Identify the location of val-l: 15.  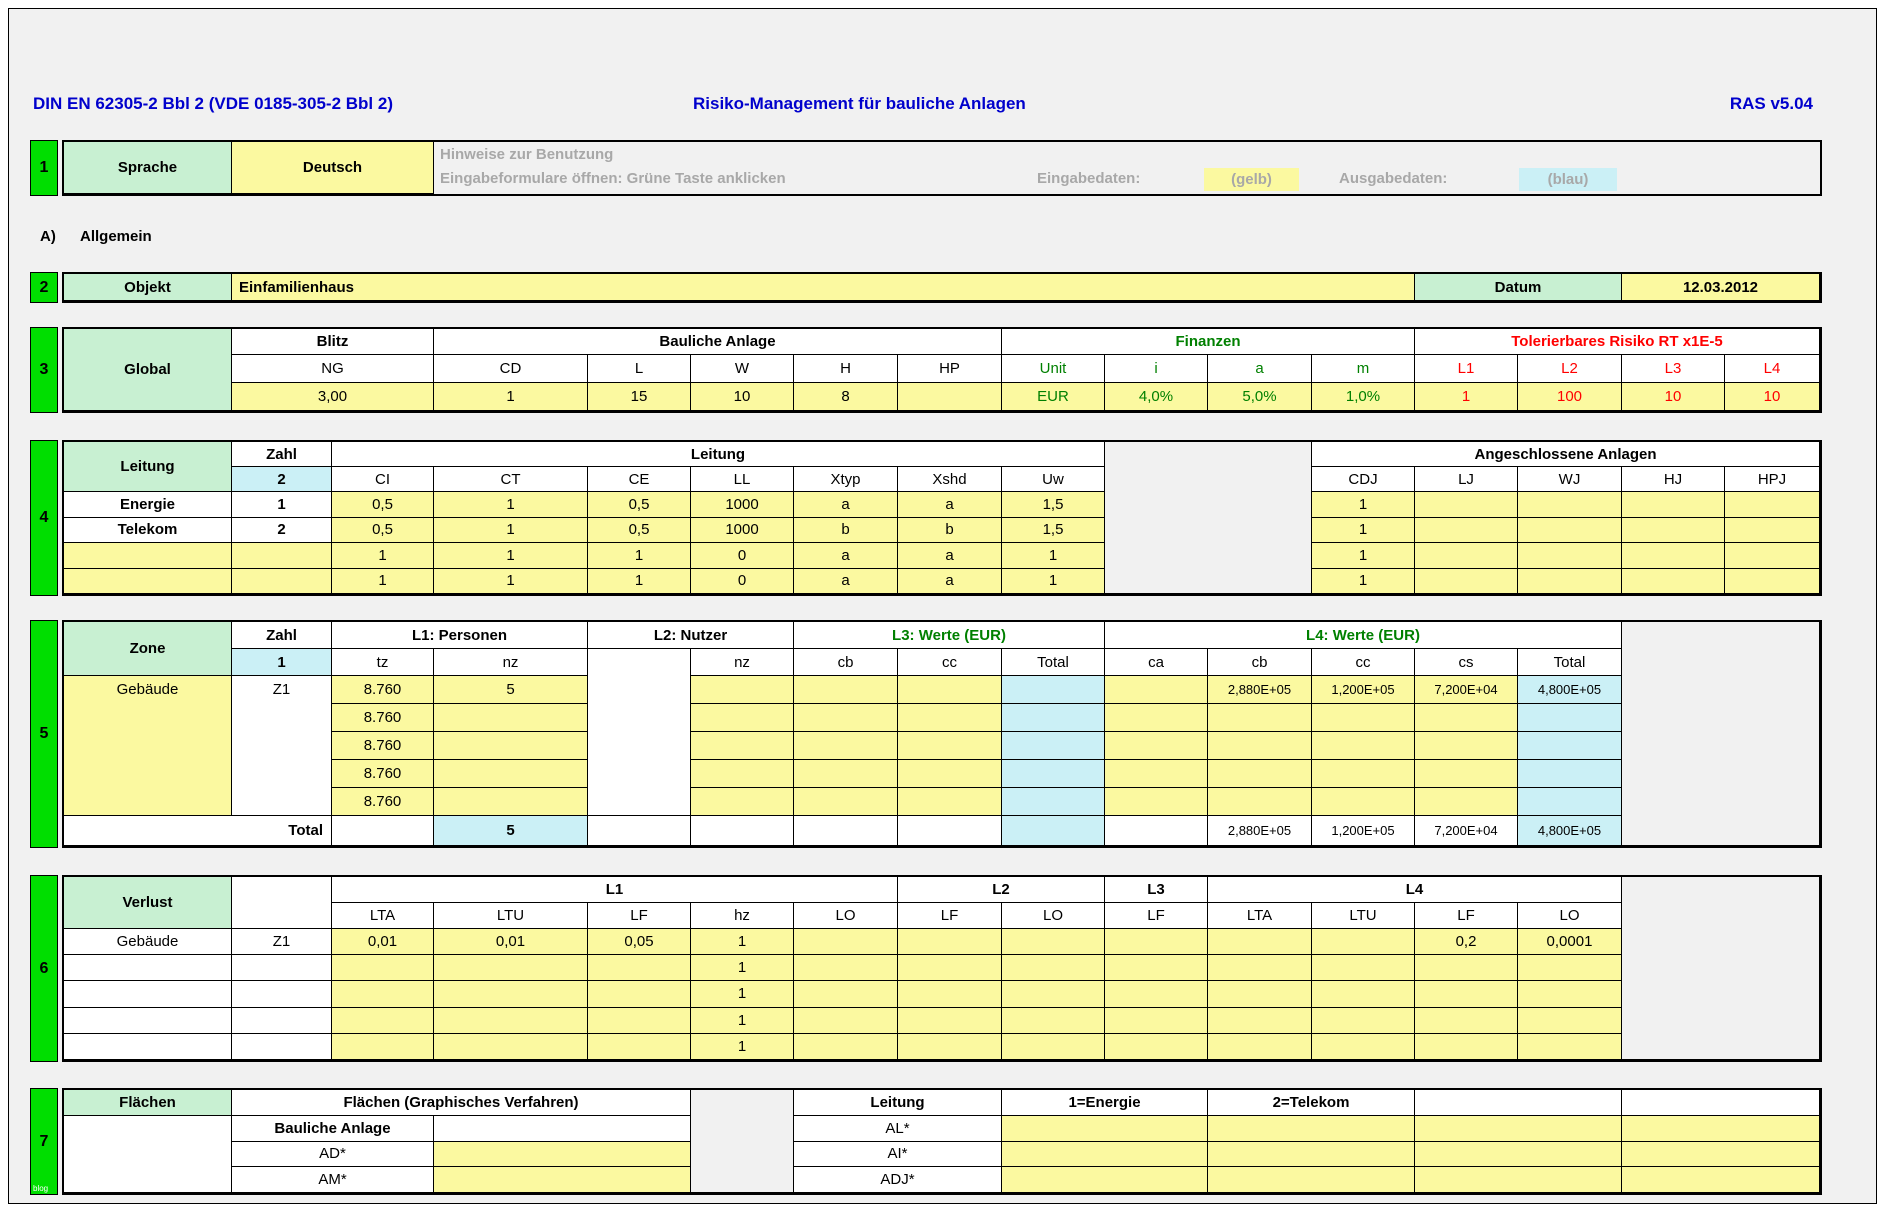
(639, 397).